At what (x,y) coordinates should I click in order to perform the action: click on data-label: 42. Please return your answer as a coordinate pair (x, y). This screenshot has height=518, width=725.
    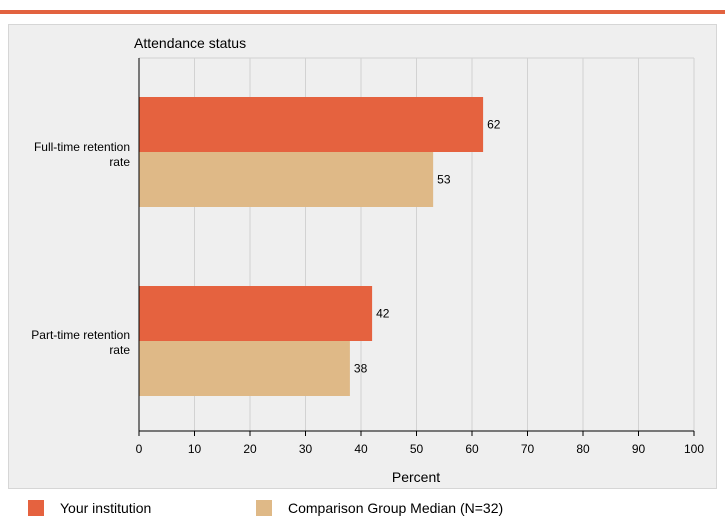
    Looking at the image, I should click on (383, 314).